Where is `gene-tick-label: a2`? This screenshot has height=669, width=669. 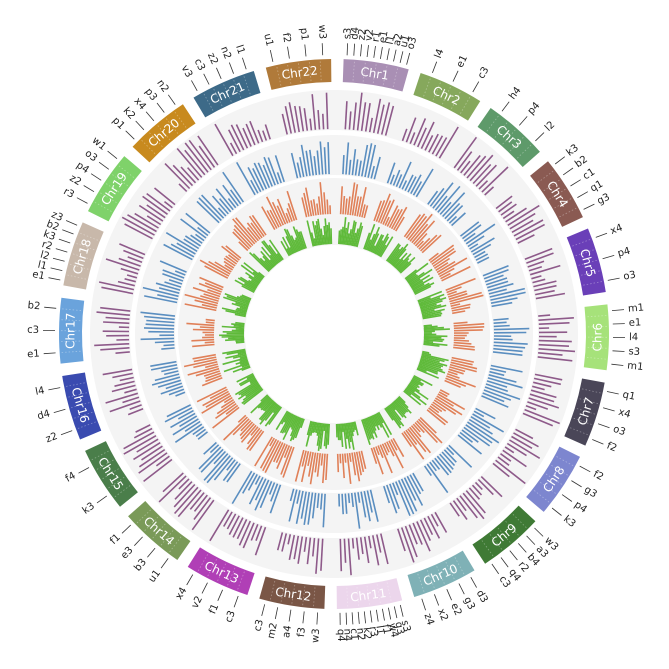
gene-tick-label: a2 is located at coordinates (398, 39).